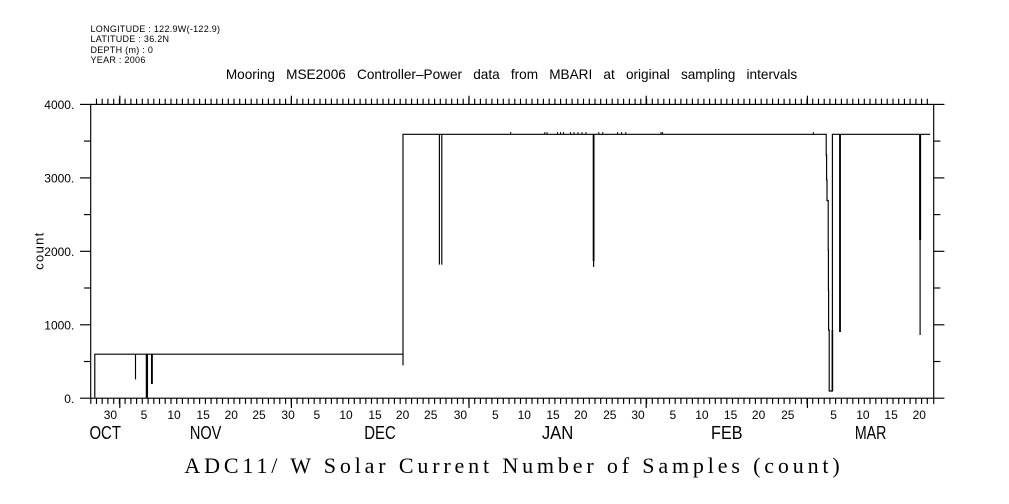  I want to click on svg-text: DEC, so click(380, 433).